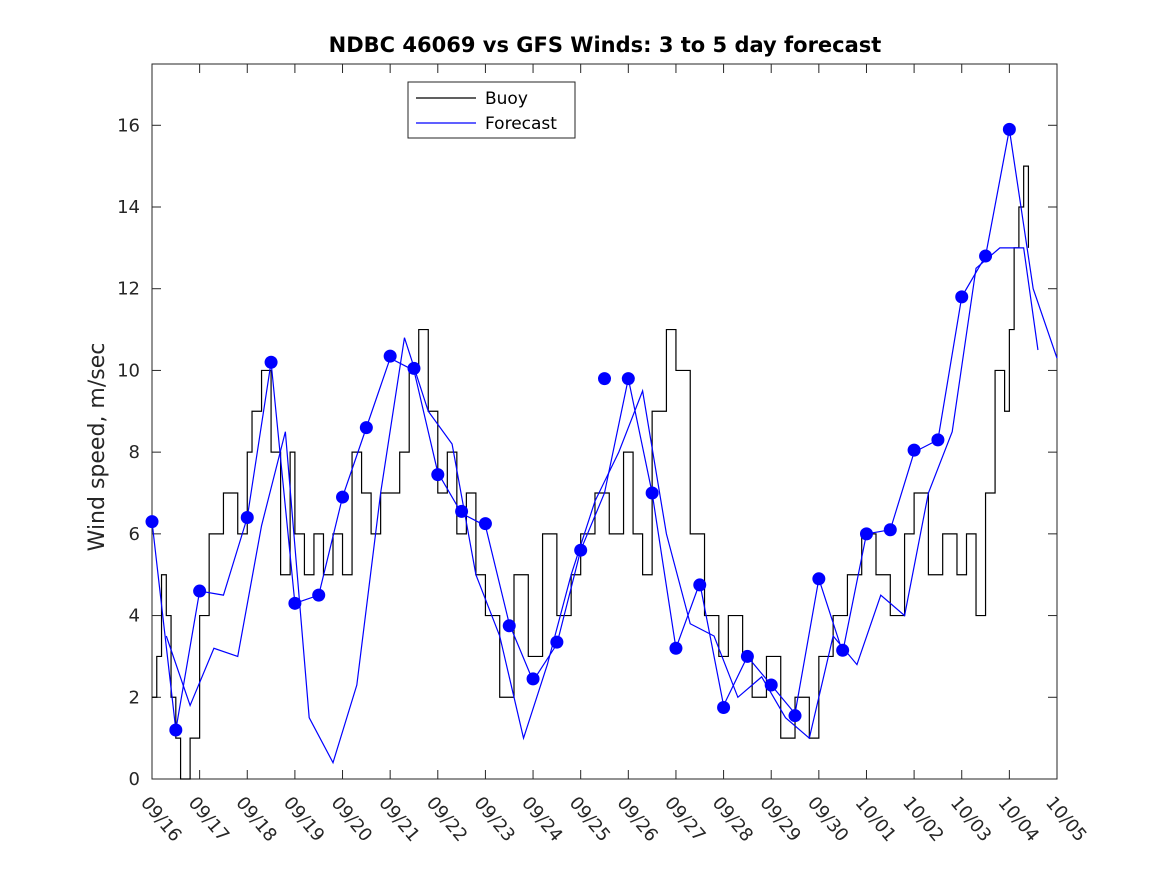  What do you see at coordinates (589, 819) in the screenshot?
I see `x-tick-label: 09/25` at bounding box center [589, 819].